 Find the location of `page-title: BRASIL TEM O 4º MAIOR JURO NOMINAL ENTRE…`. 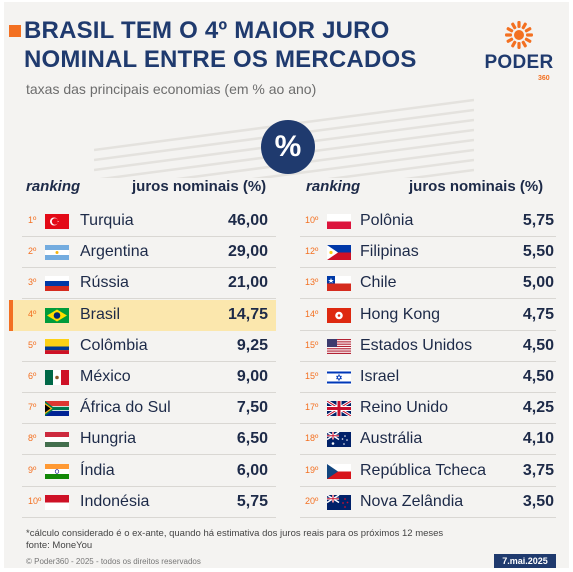

page-title: BRASIL TEM O 4º MAIOR JURO NOMINAL ENTRE… is located at coordinates (239, 45).